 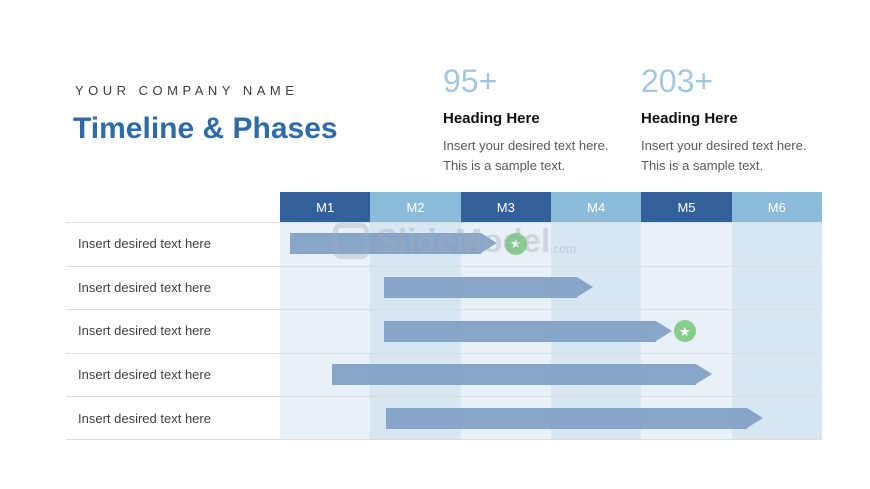 What do you see at coordinates (187, 90) in the screenshot?
I see `company-name: YOUR COMPANY NAME` at bounding box center [187, 90].